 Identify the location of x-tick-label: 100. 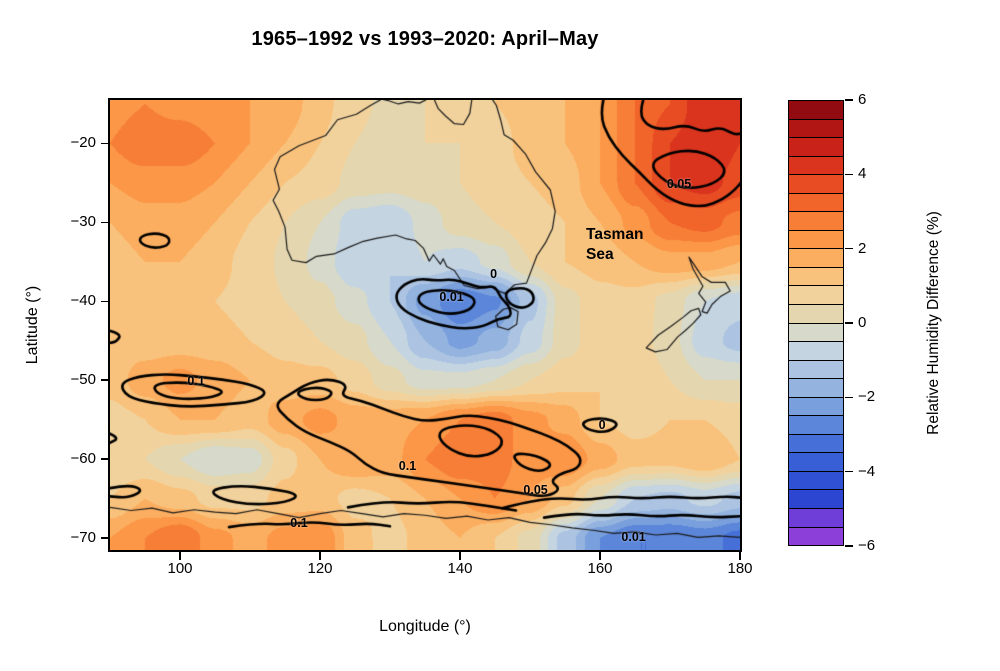
(180, 568).